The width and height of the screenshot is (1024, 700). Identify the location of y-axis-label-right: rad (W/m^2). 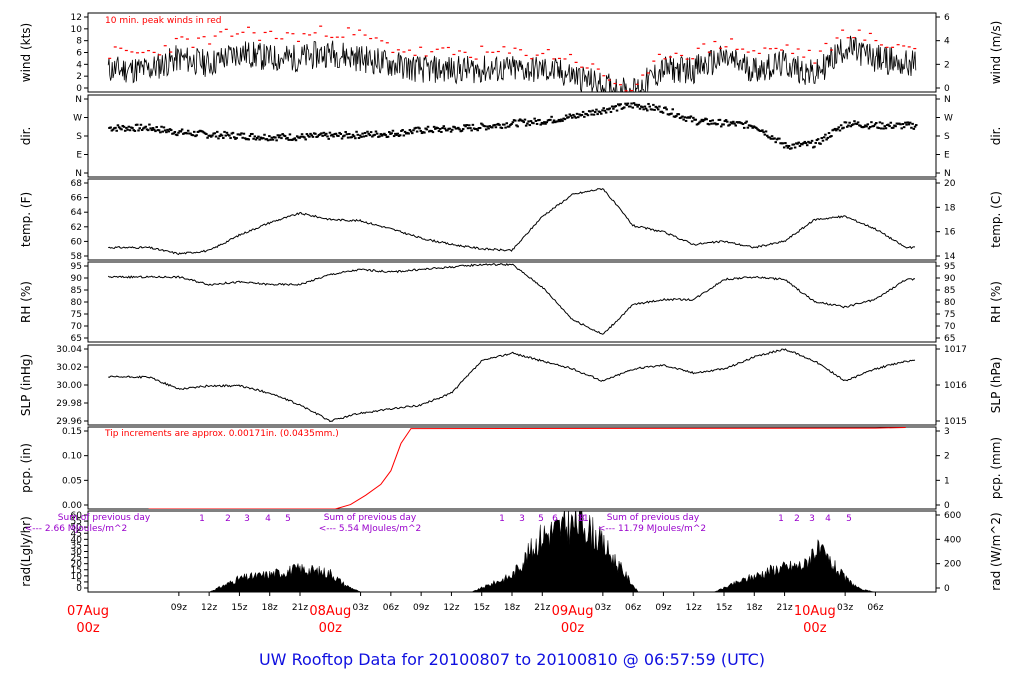
(996, 551).